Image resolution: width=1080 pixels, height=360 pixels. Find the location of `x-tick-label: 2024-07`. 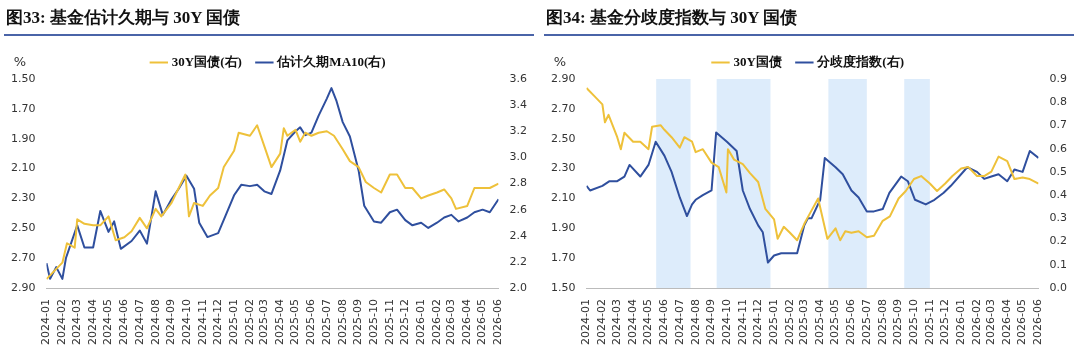

x-tick-label: 2024-07 is located at coordinates (139, 322).